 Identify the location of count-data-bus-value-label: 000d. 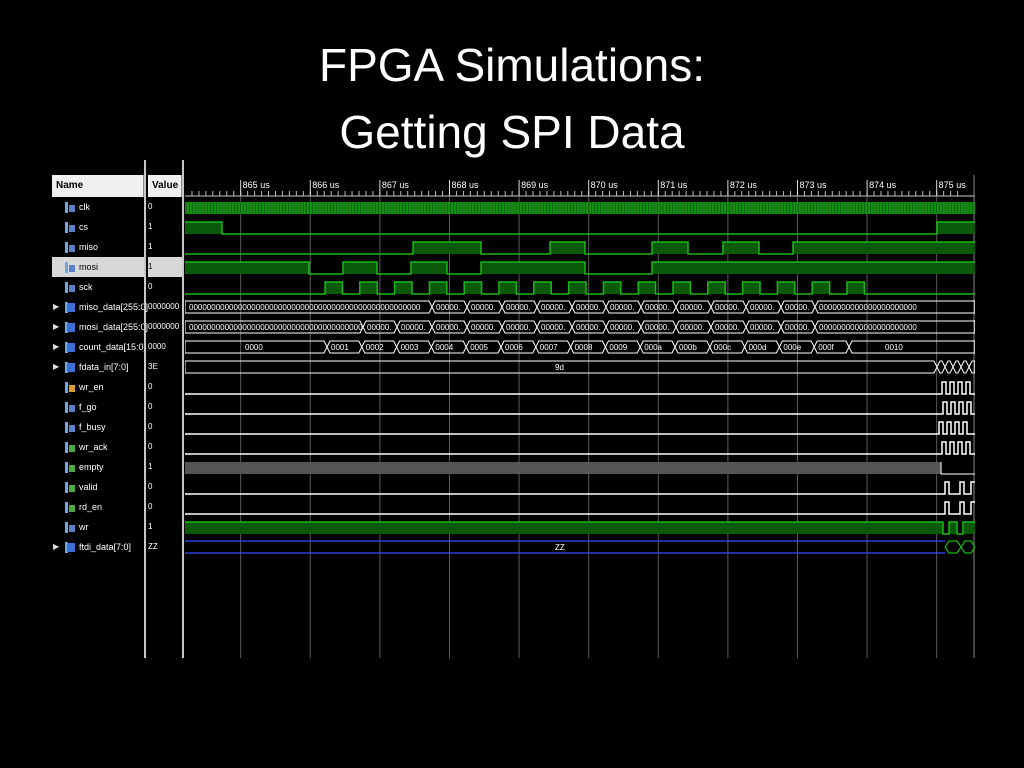
(758, 347).